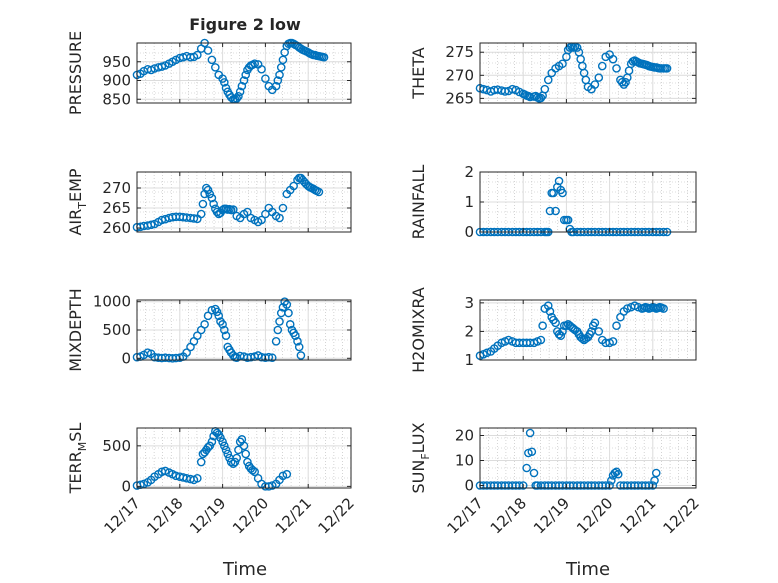  What do you see at coordinates (418, 477) in the screenshot?
I see `y-axis-label-part: SUN` at bounding box center [418, 477].